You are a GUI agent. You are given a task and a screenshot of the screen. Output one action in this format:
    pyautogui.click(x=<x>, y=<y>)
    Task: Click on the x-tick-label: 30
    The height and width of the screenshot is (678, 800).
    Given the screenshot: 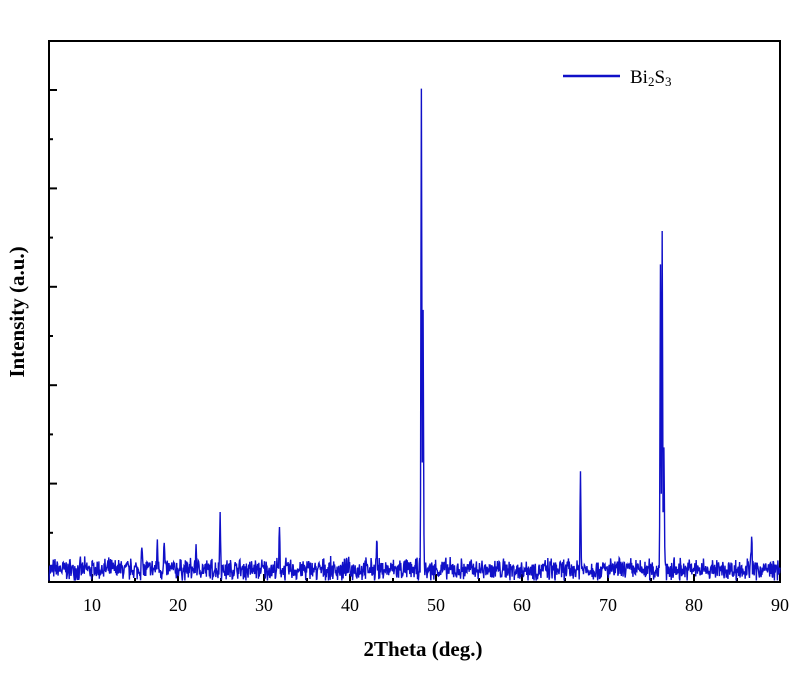 What is the action you would take?
    pyautogui.click(x=264, y=605)
    